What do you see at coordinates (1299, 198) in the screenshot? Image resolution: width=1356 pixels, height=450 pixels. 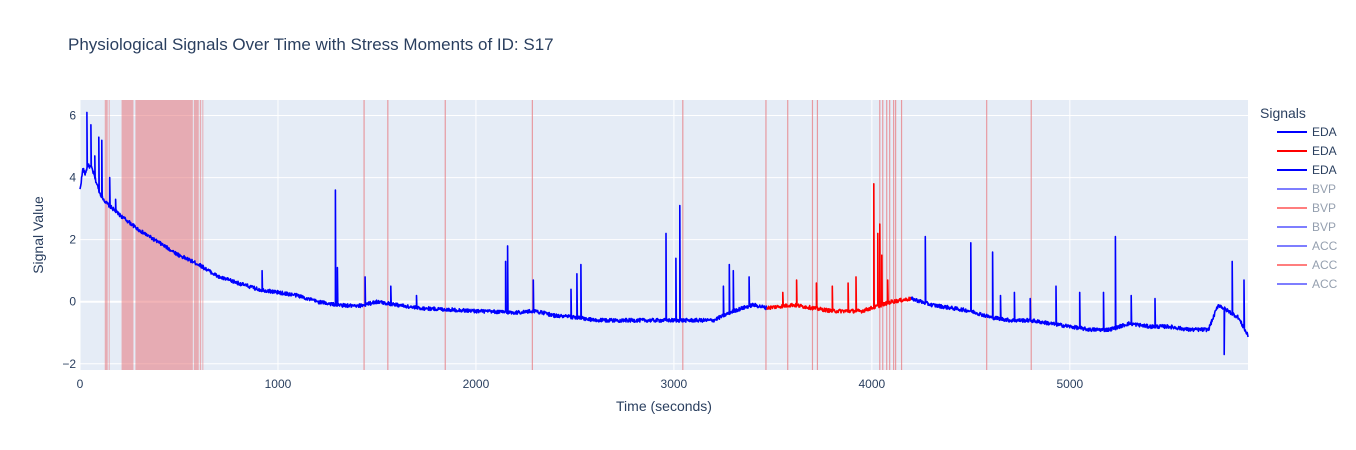 I see `legend: Signals EDA EDA EDA BVP BVP BVP ACC ACC ACC` at bounding box center [1299, 198].